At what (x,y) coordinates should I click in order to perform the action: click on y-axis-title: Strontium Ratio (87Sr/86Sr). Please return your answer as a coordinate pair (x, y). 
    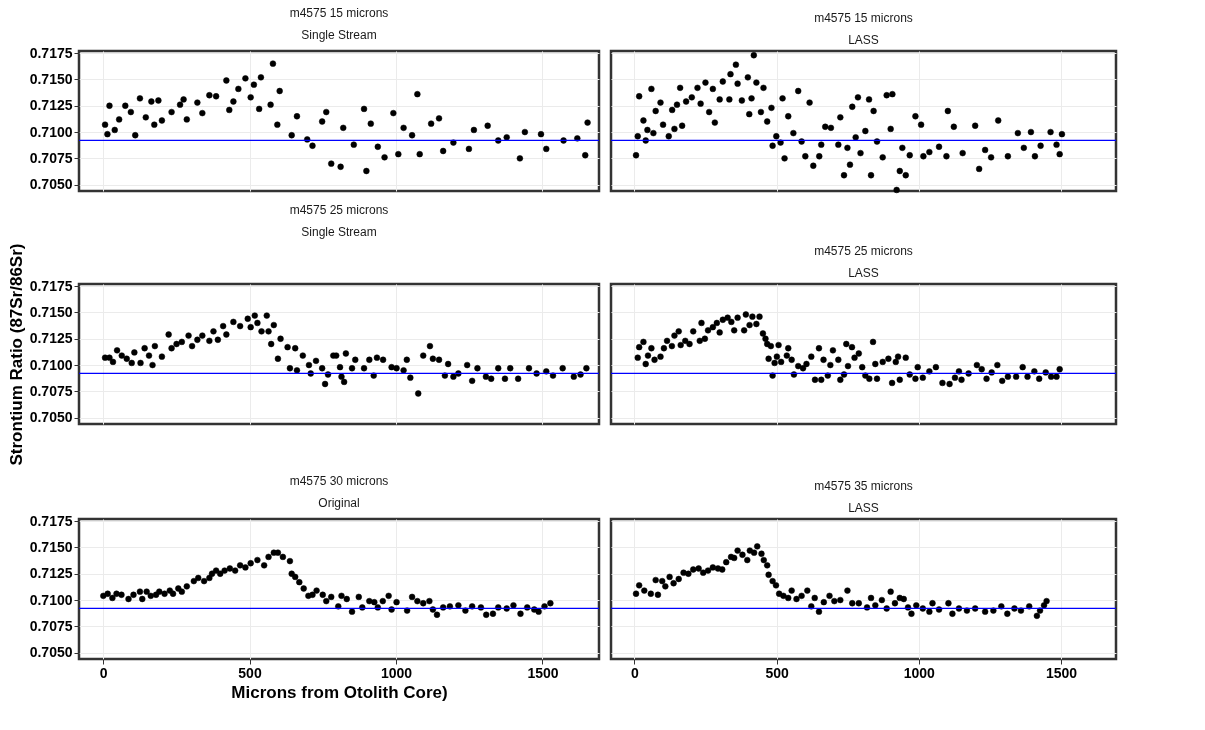
    Looking at the image, I should click on (16, 354).